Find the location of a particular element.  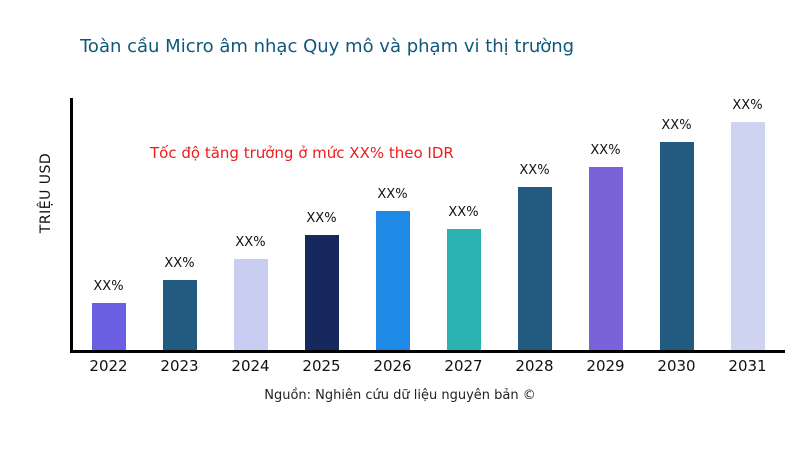

x-tick-2024: 2024 is located at coordinates (250, 366).